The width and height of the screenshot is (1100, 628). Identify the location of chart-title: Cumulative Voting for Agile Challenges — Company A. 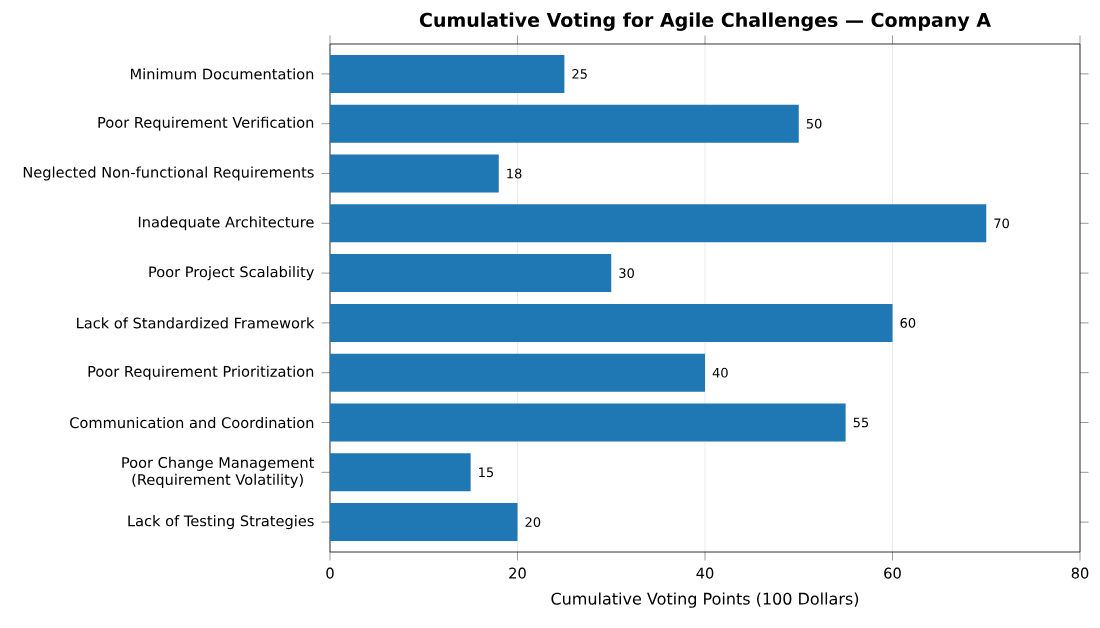
(705, 21).